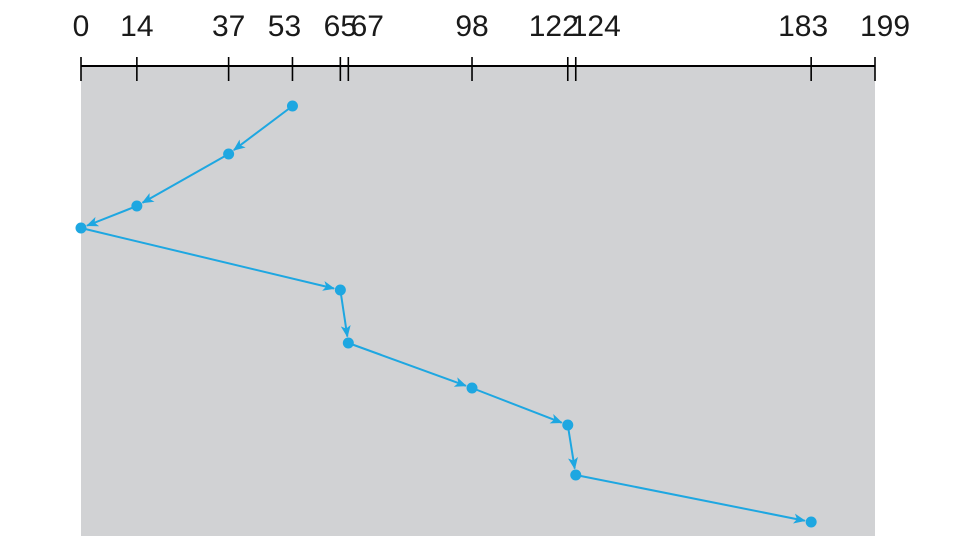 The width and height of the screenshot is (966, 550). What do you see at coordinates (136, 26) in the screenshot?
I see `axis-tick-label: 14` at bounding box center [136, 26].